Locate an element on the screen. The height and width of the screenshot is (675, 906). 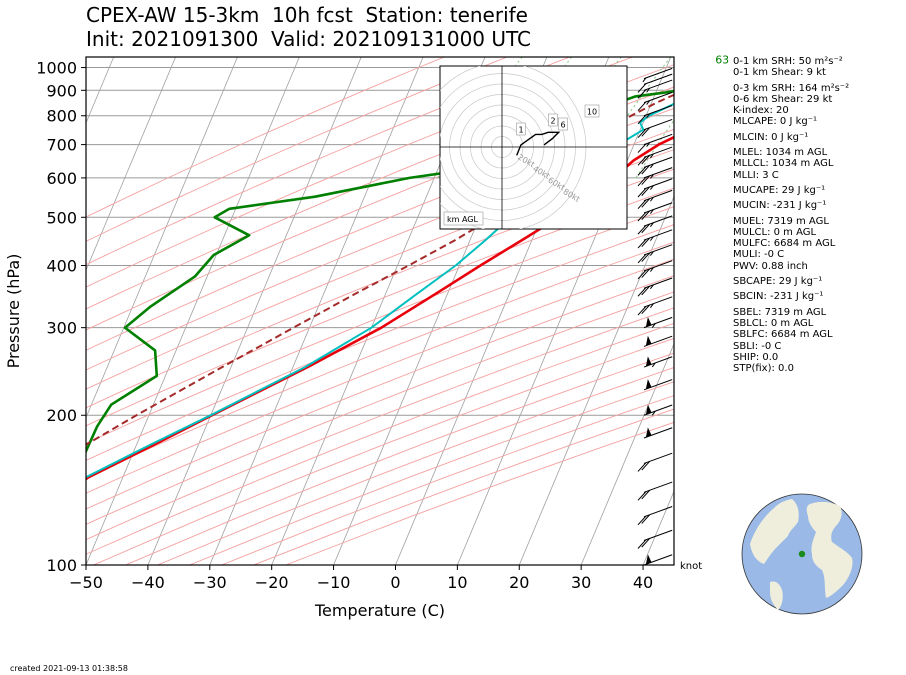
parameter-line: SBCAPE: 29 J kg⁻¹ is located at coordinates (778, 282).